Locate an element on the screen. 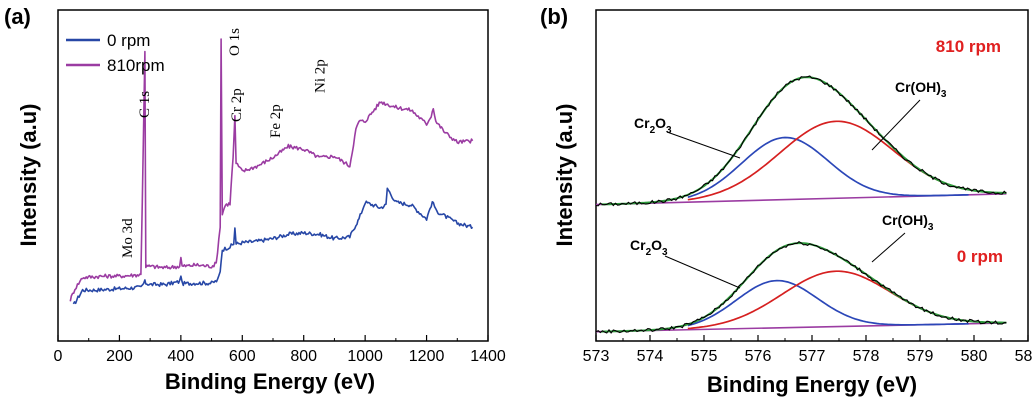 The width and height of the screenshot is (1033, 404). legend-label-0rpm: 0 rpm is located at coordinates (128, 40).